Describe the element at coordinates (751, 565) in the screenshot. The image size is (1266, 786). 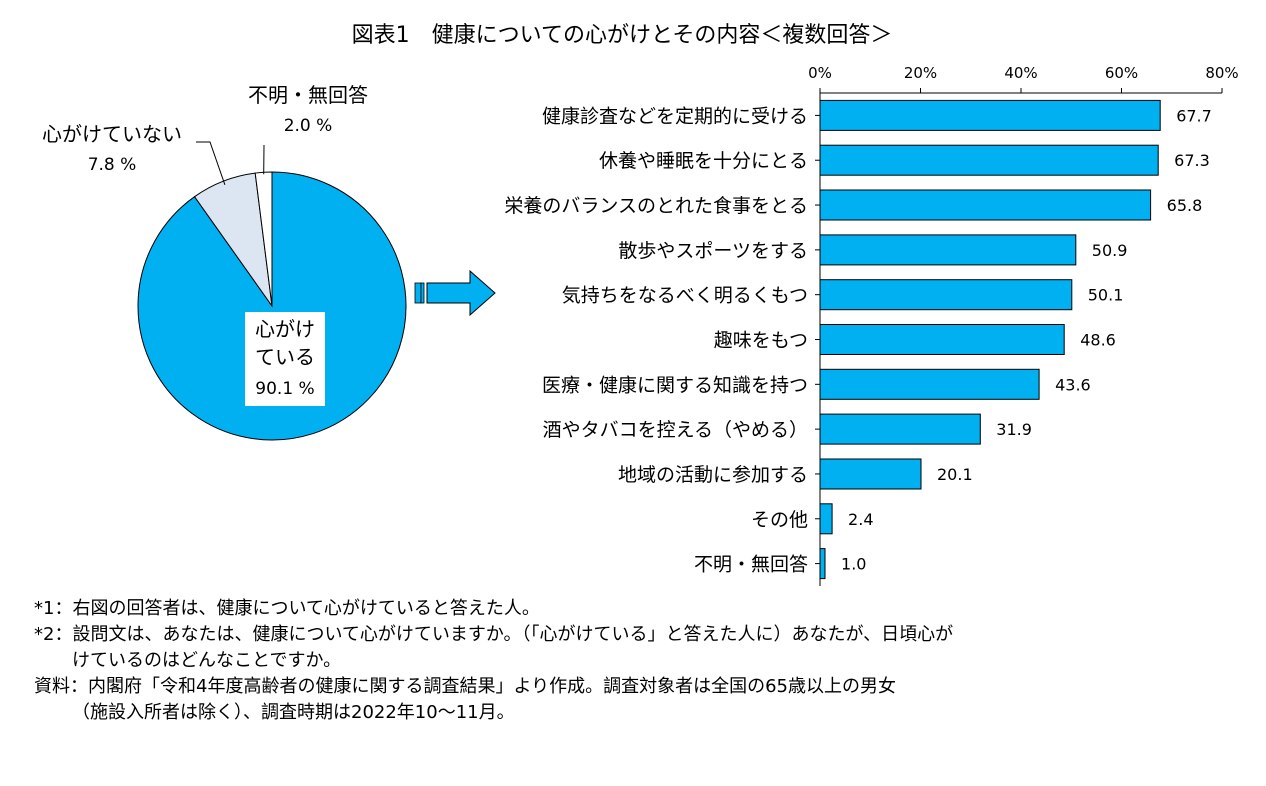
I see `category-label: 不明・無回答` at that location.